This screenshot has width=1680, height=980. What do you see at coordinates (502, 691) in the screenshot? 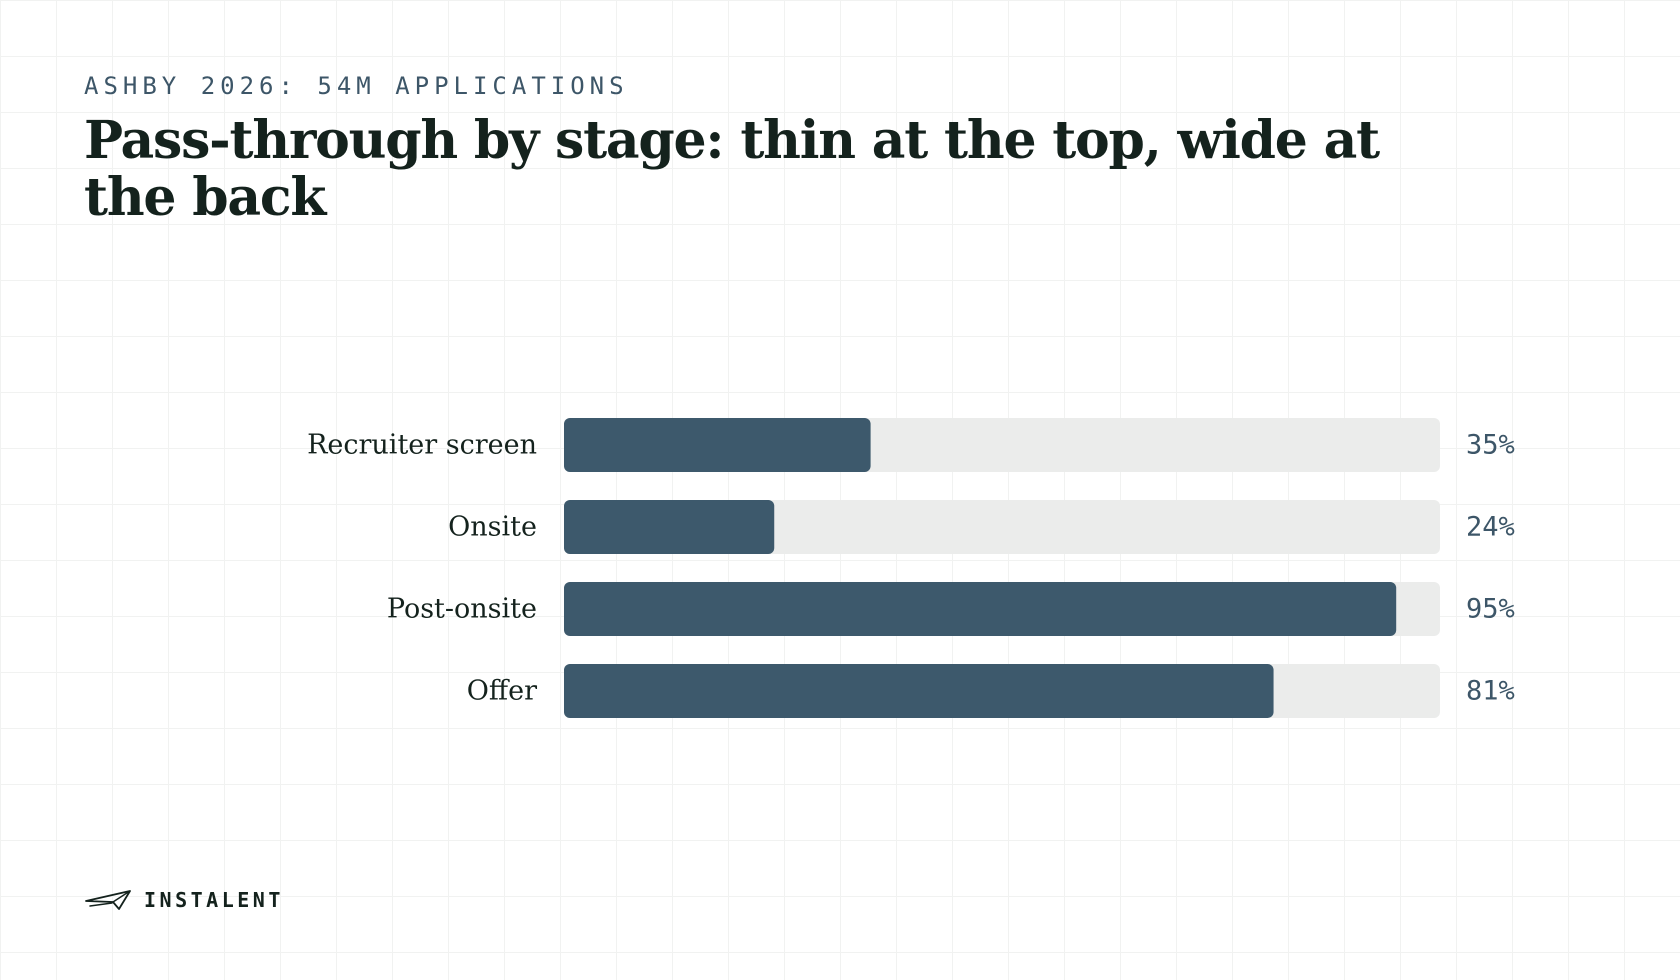
I see `category-label: Offer` at bounding box center [502, 691].